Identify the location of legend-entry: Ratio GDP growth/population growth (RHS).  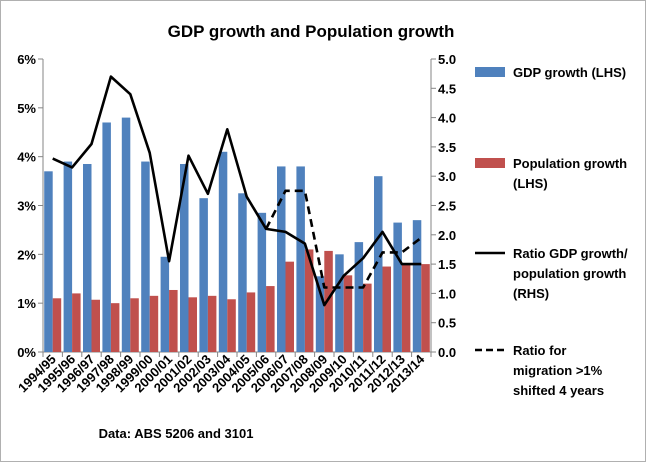
(551, 273).